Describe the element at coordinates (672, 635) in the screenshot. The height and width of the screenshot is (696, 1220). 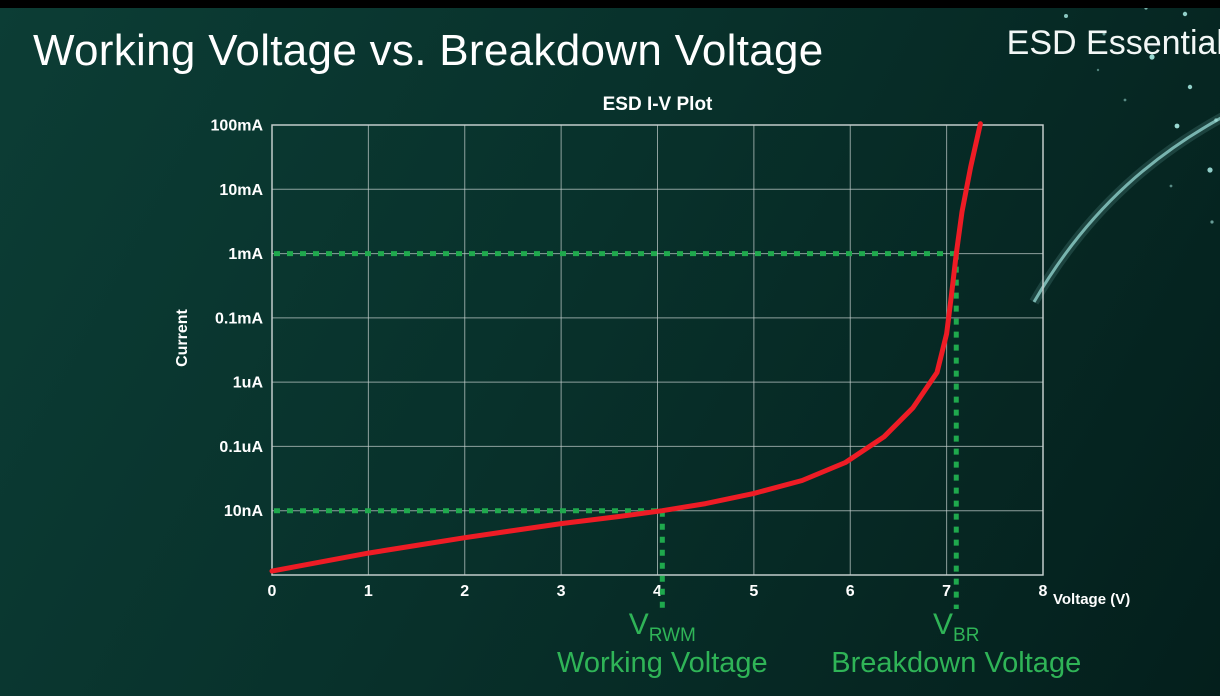
I see `vrwm-symbol-subscript: RWM` at that location.